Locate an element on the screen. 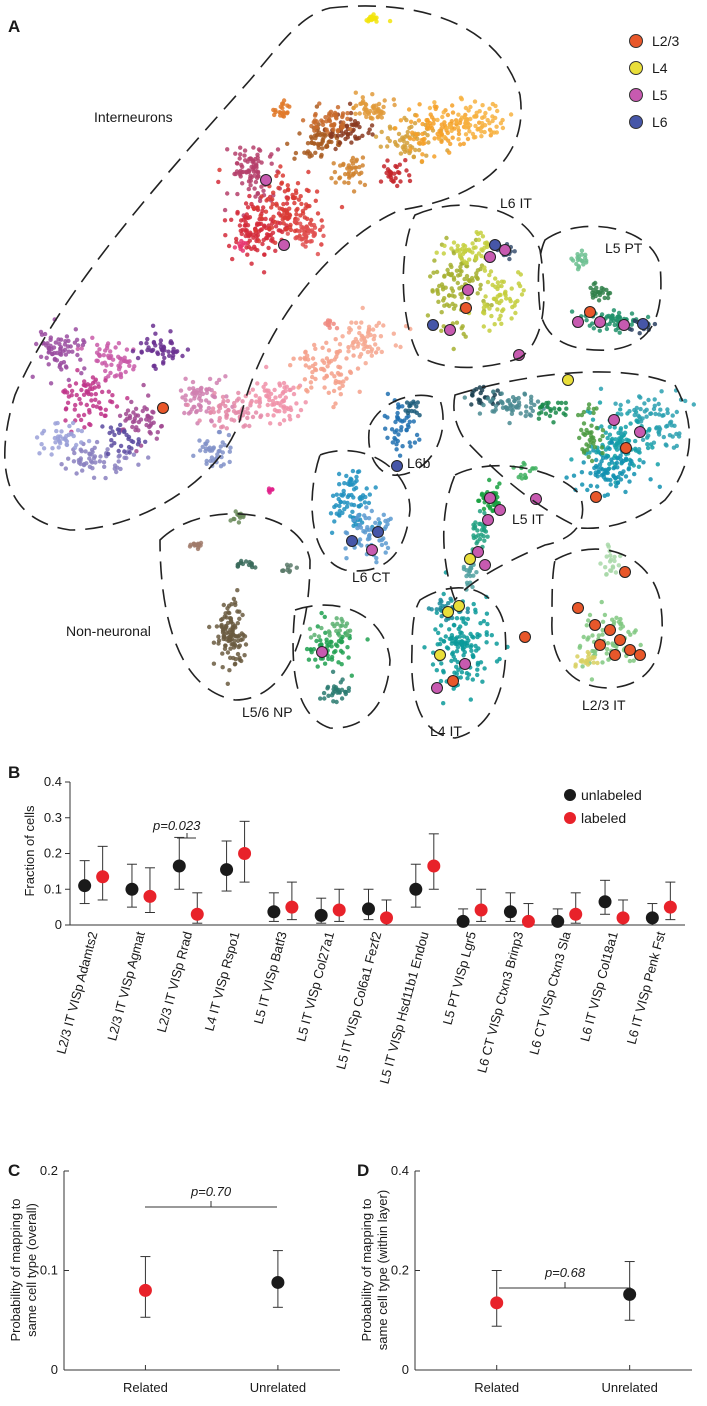  chart-b-point-labeled is located at coordinates (150, 896).